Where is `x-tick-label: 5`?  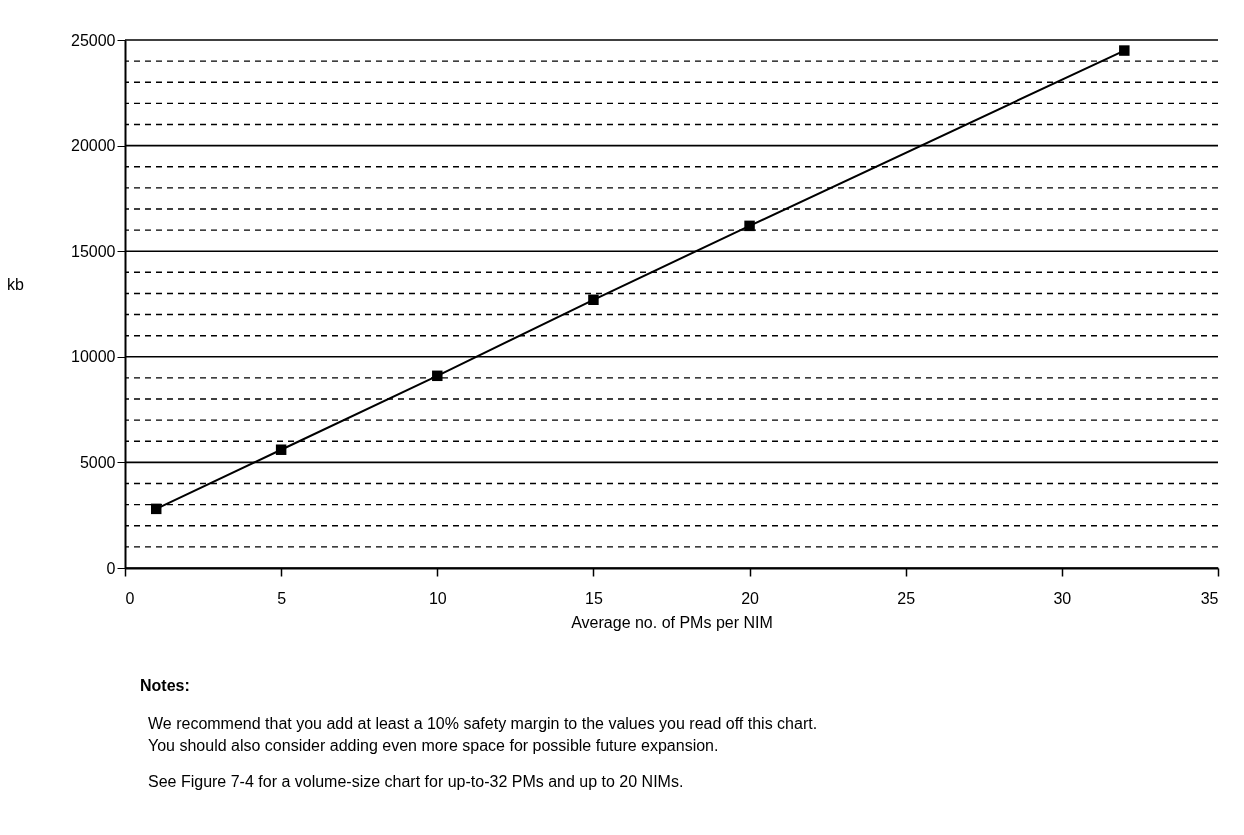 x-tick-label: 5 is located at coordinates (282, 598).